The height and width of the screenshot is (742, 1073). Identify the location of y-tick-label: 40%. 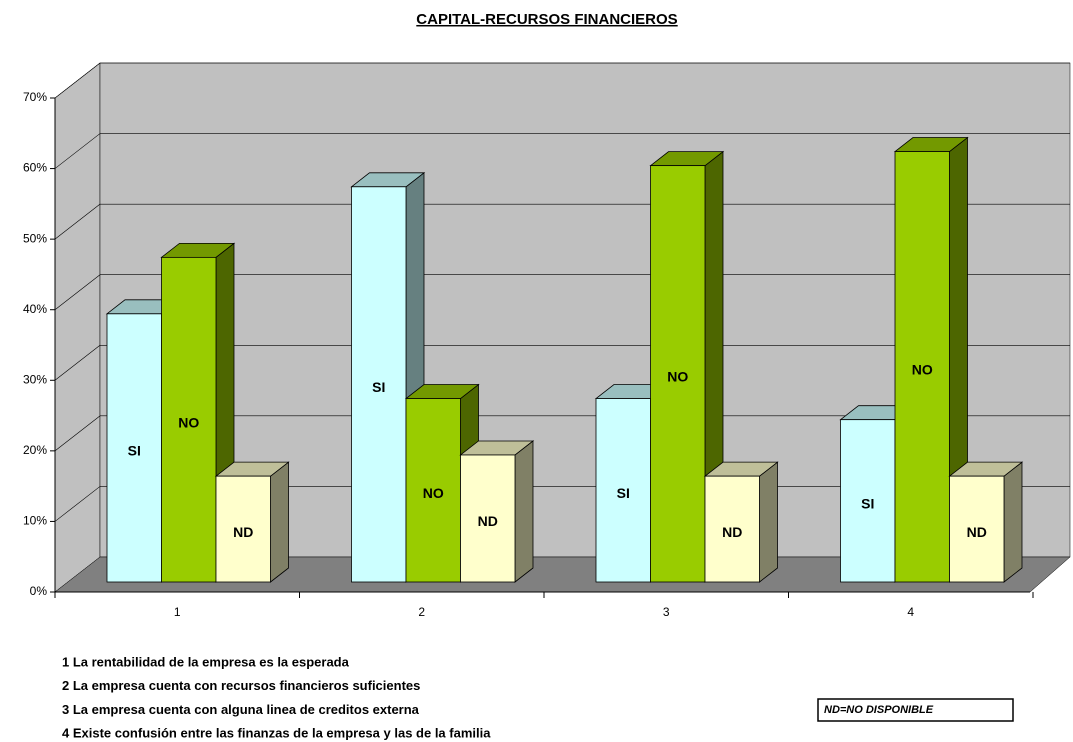
(35, 309).